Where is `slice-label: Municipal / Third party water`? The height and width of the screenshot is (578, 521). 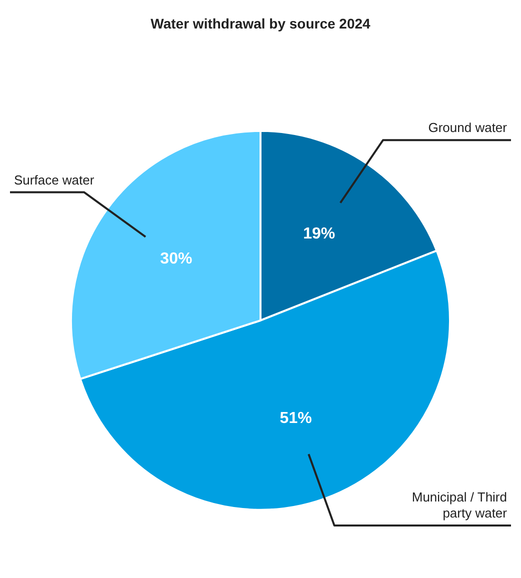
slice-label: Municipal / Third party water is located at coordinates (460, 505).